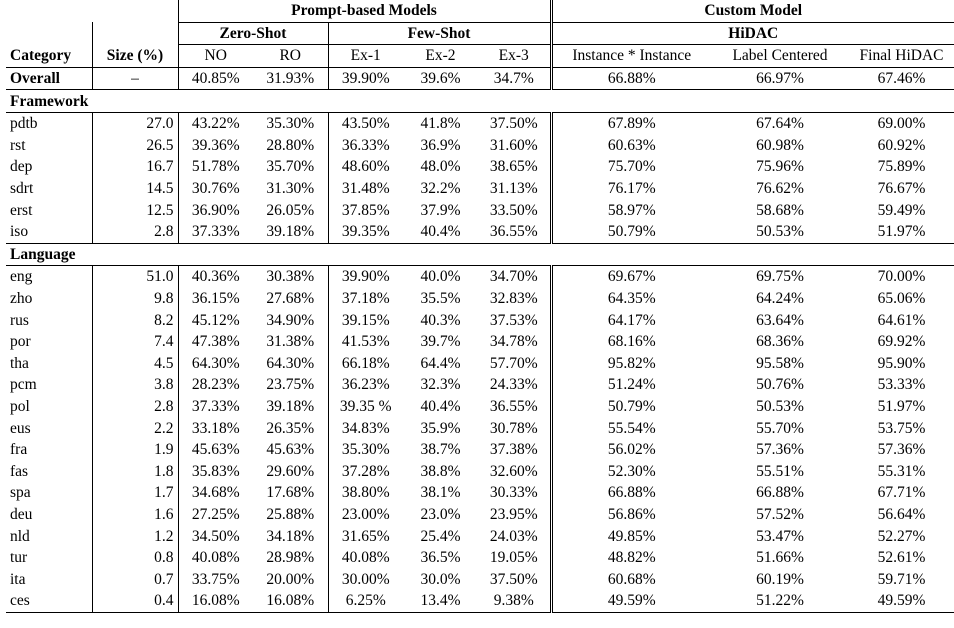  I want to click on cell: 95.82%, so click(630, 363).